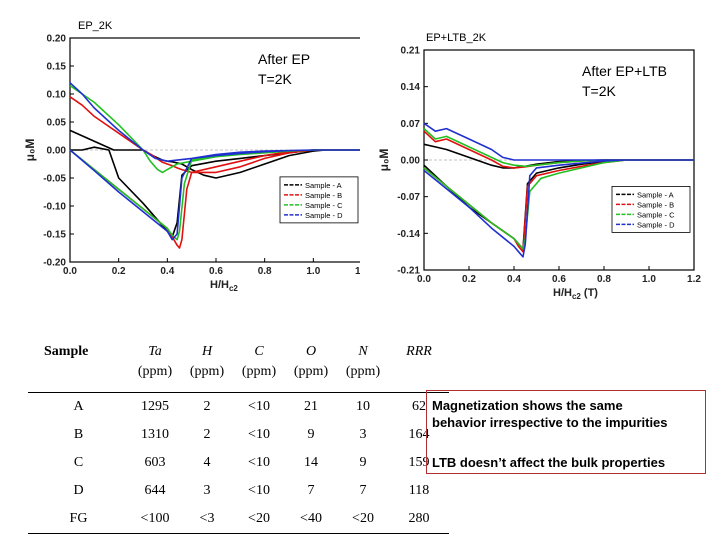  Describe the element at coordinates (311, 462) in the screenshot. I see `cell-value: 14` at that location.